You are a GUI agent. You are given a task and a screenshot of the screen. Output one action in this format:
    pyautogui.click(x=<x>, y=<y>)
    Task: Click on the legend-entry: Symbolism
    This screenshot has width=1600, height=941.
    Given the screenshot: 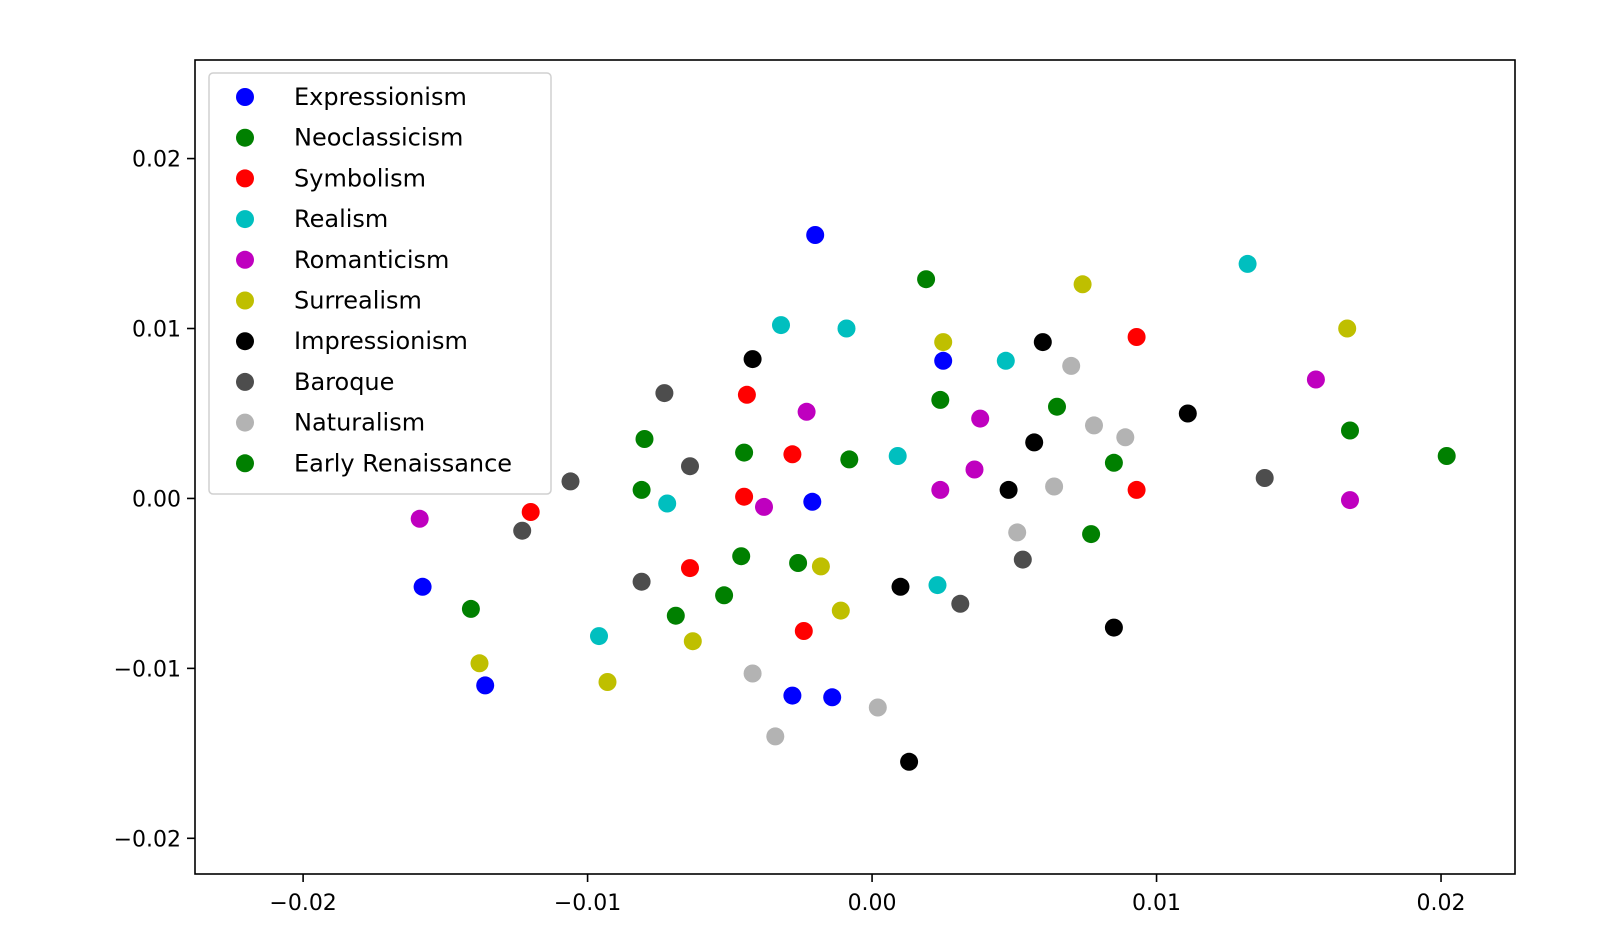 What is the action you would take?
    pyautogui.click(x=331, y=178)
    